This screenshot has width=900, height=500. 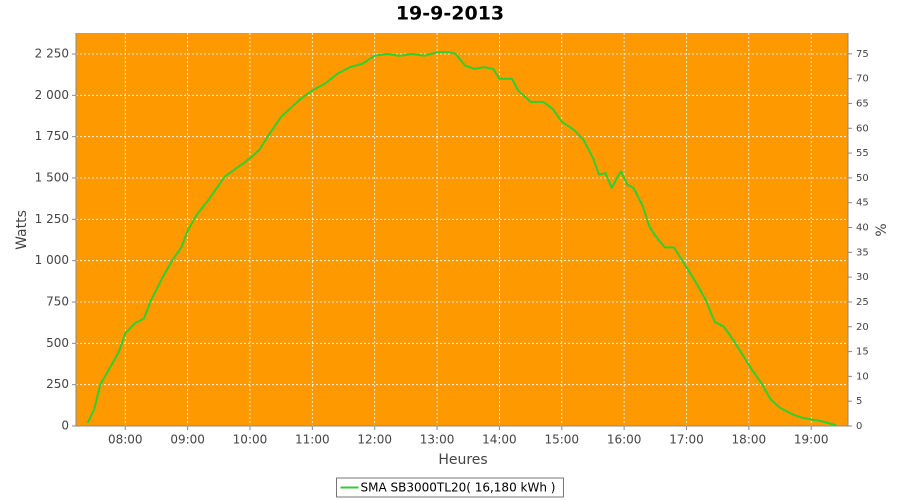 I want to click on x-tick-label: 10:00, so click(x=250, y=440).